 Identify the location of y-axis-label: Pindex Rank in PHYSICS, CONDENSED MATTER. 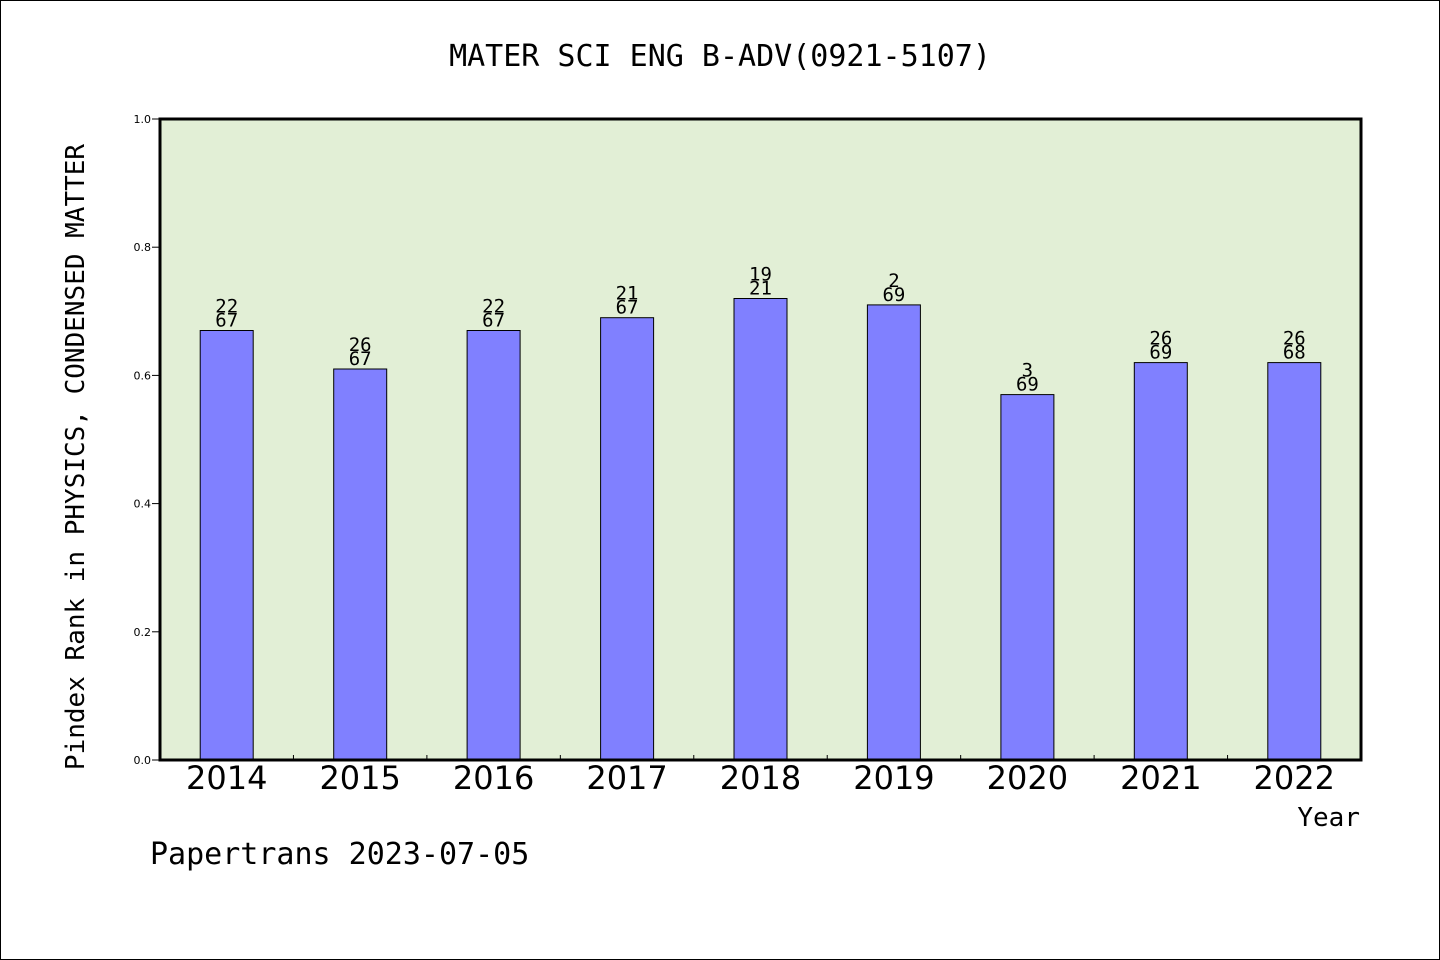
(76, 457).